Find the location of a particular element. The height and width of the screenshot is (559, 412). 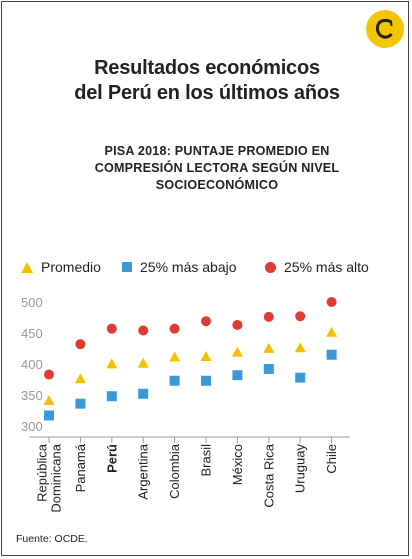

y-tick-label: 450 is located at coordinates (32, 333).